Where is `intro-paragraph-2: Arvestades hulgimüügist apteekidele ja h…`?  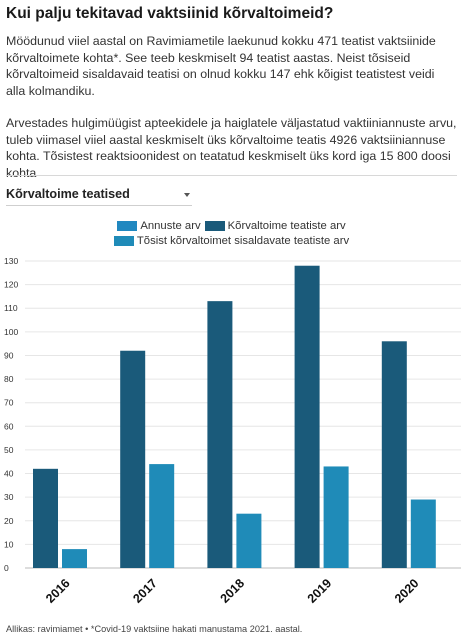 intro-paragraph-2: Arvestades hulgimüügist apteekidele ja h… is located at coordinates (231, 148).